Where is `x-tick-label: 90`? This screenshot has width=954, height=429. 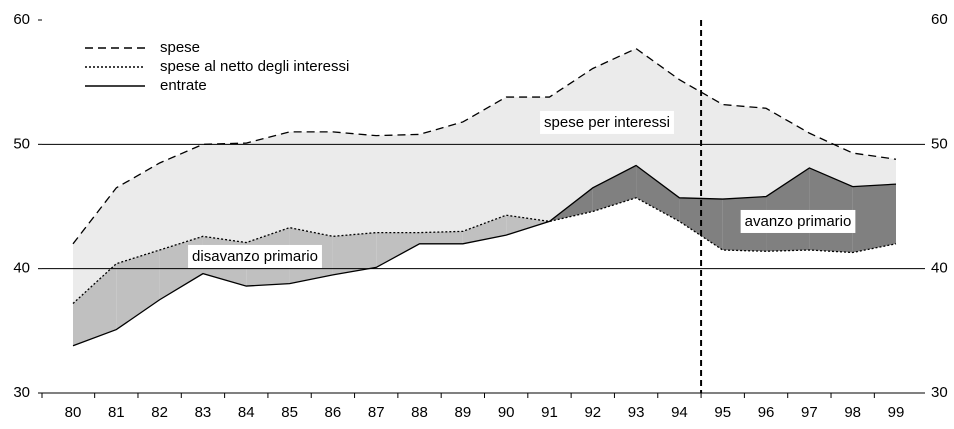
x-tick-label: 90 is located at coordinates (506, 412).